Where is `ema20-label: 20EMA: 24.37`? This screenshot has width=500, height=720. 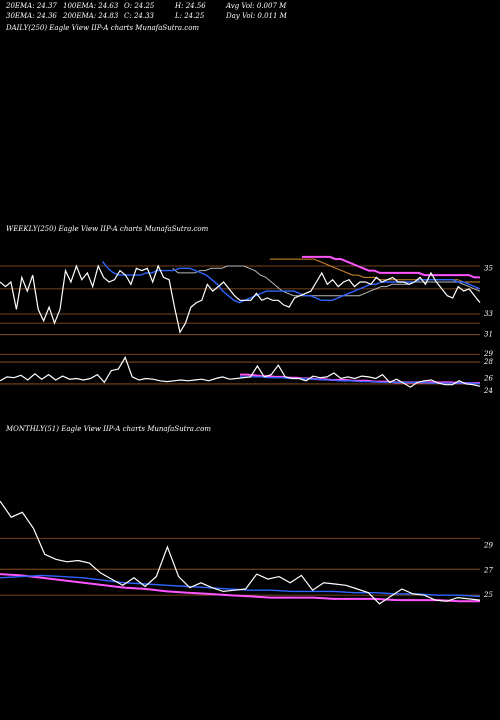
ema20-label: 20EMA: 24.37 is located at coordinates (31, 6).